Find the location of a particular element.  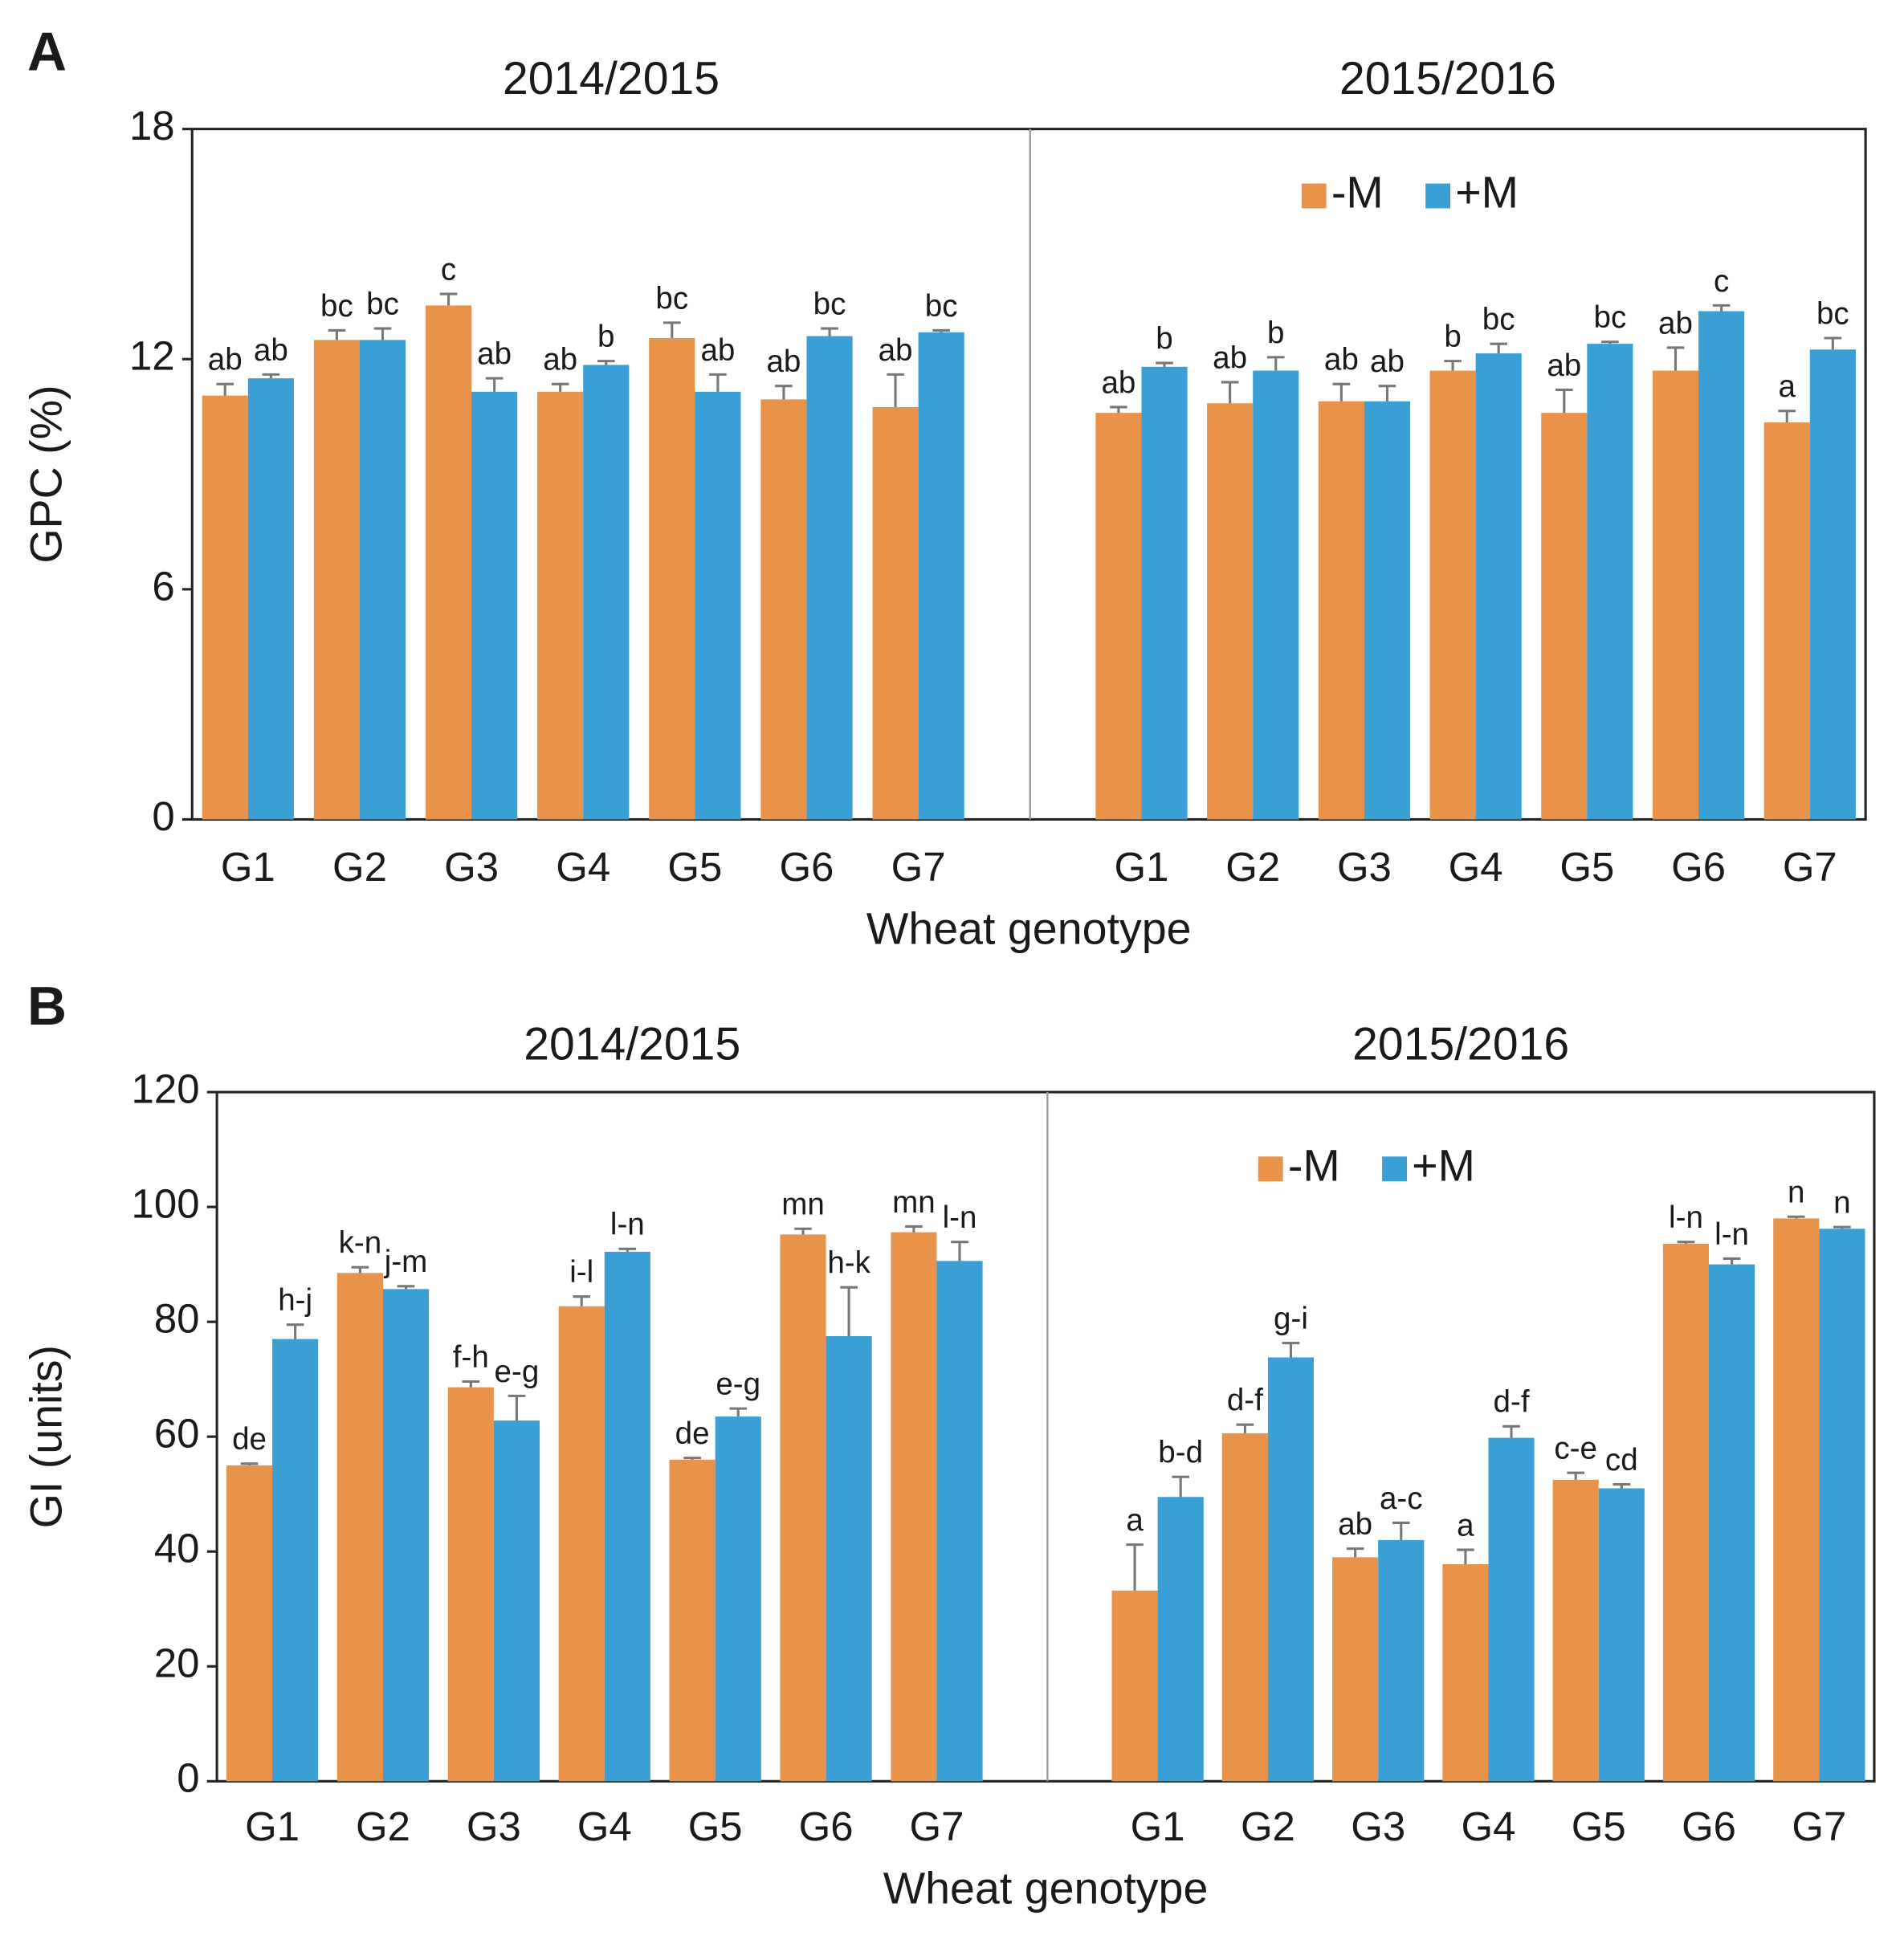

y-tick-label: 0 is located at coordinates (188, 1778).